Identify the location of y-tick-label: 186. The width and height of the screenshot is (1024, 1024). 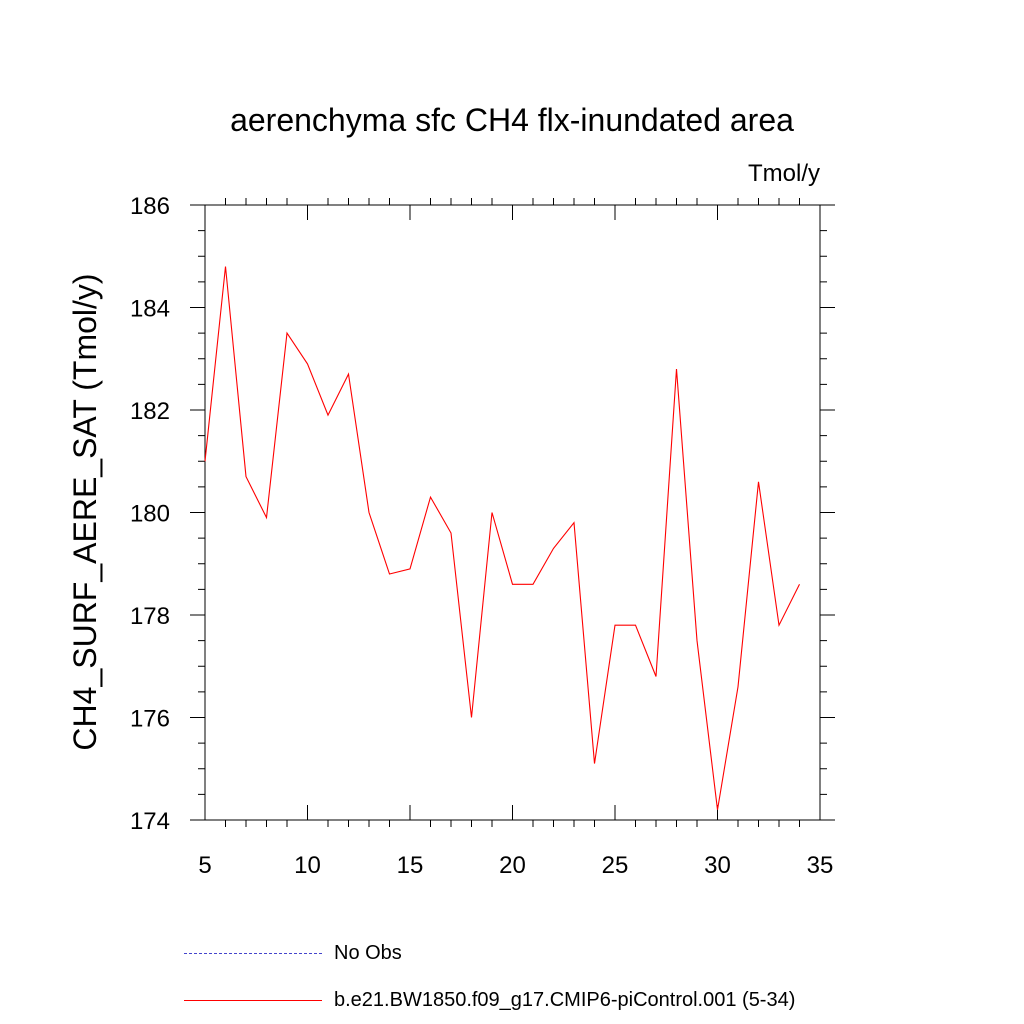
(150, 206).